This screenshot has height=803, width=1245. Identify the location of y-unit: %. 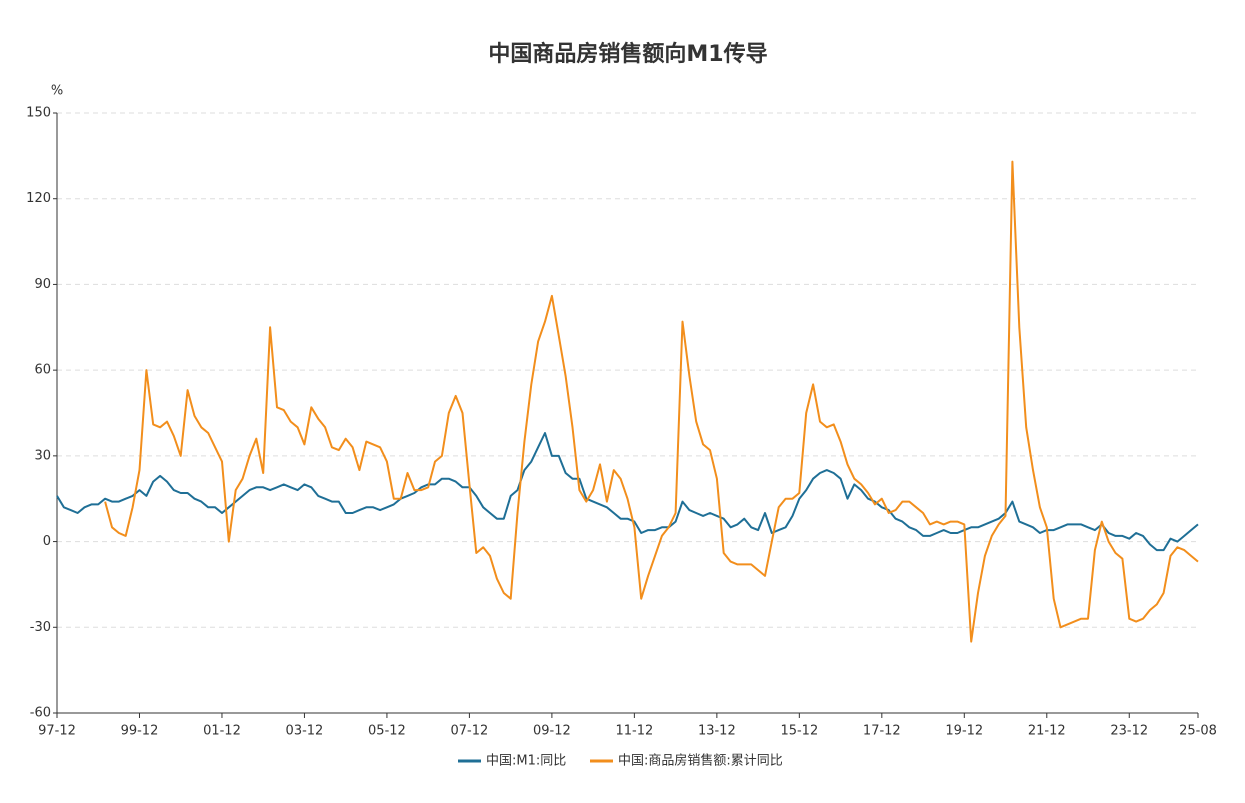
(57, 91).